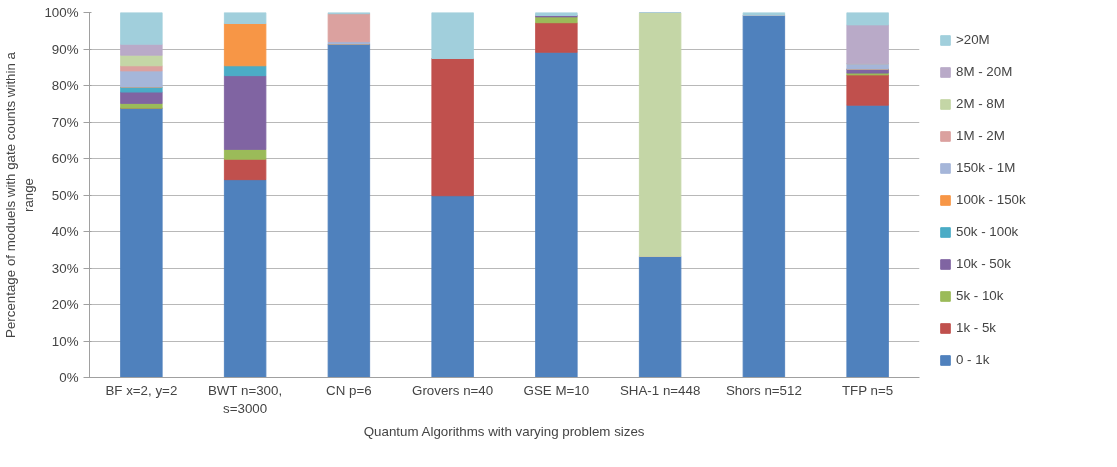  What do you see at coordinates (349, 390) in the screenshot?
I see `x-tick-label: CN p=6` at bounding box center [349, 390].